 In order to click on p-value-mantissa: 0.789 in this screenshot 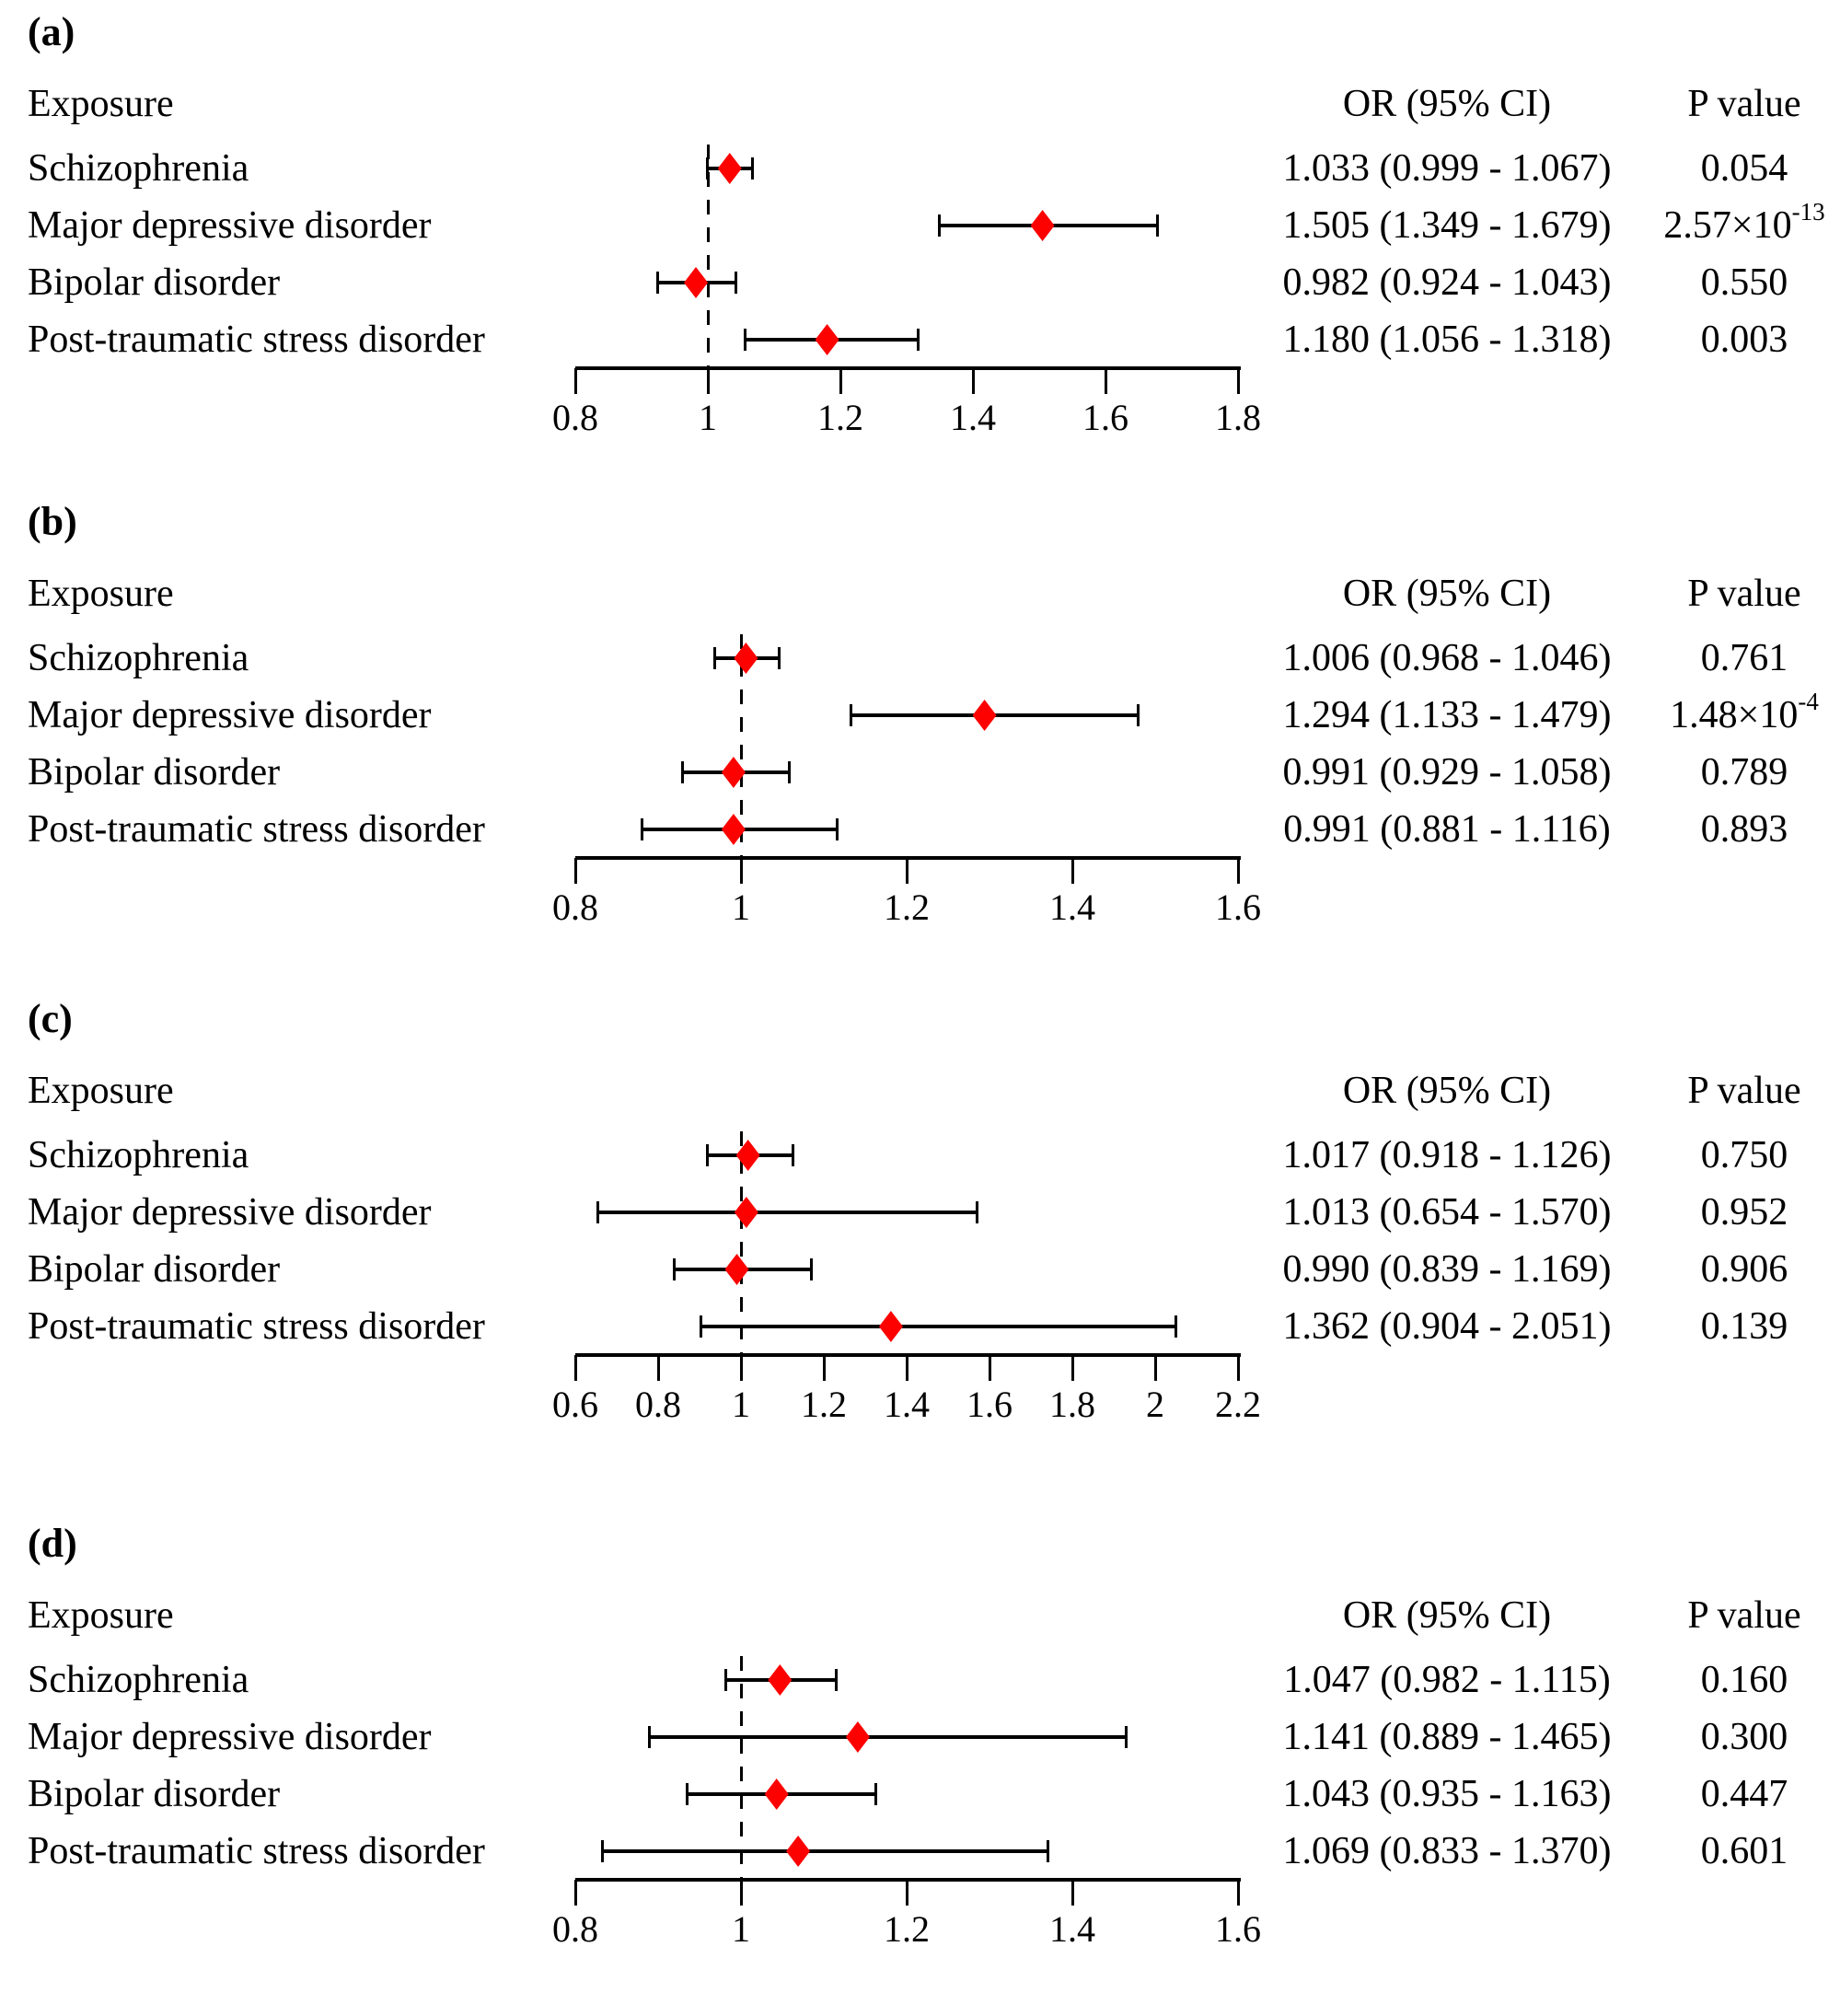, I will do `click(1744, 772)`.